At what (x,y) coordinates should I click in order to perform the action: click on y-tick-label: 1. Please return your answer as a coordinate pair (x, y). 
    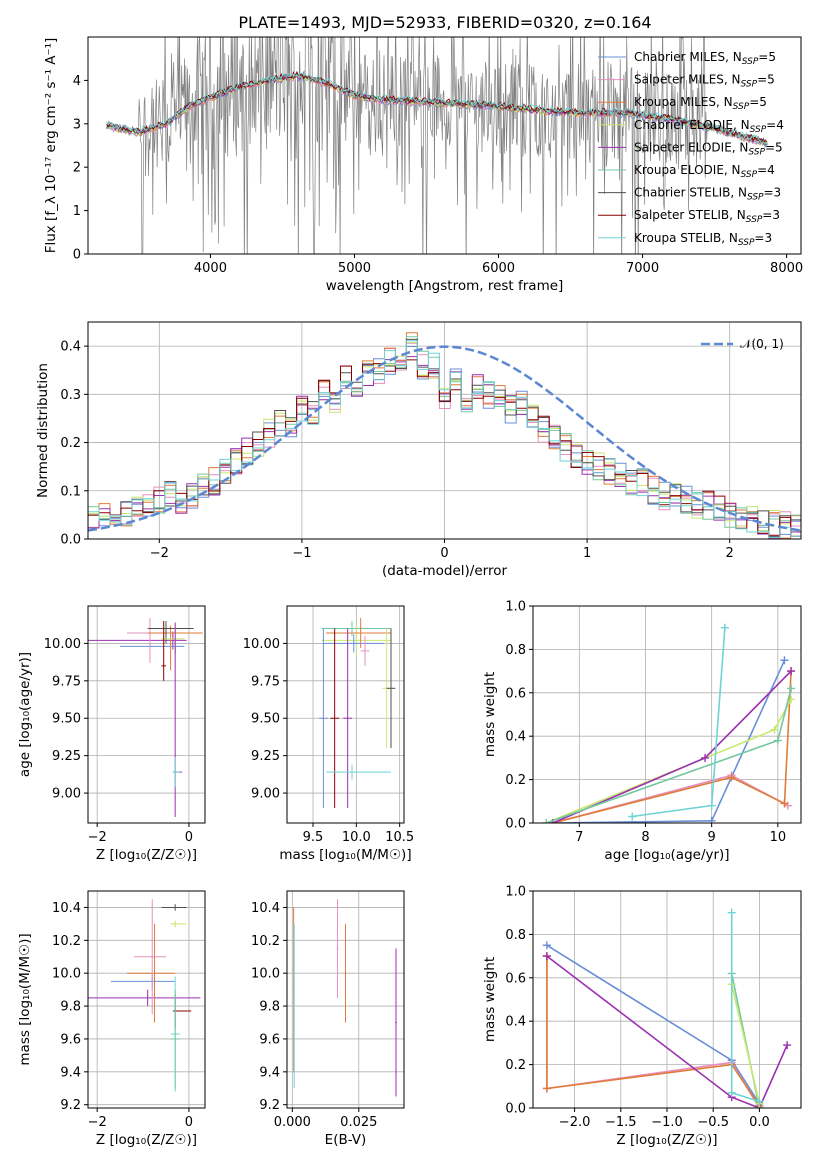
    Looking at the image, I should click on (77, 211).